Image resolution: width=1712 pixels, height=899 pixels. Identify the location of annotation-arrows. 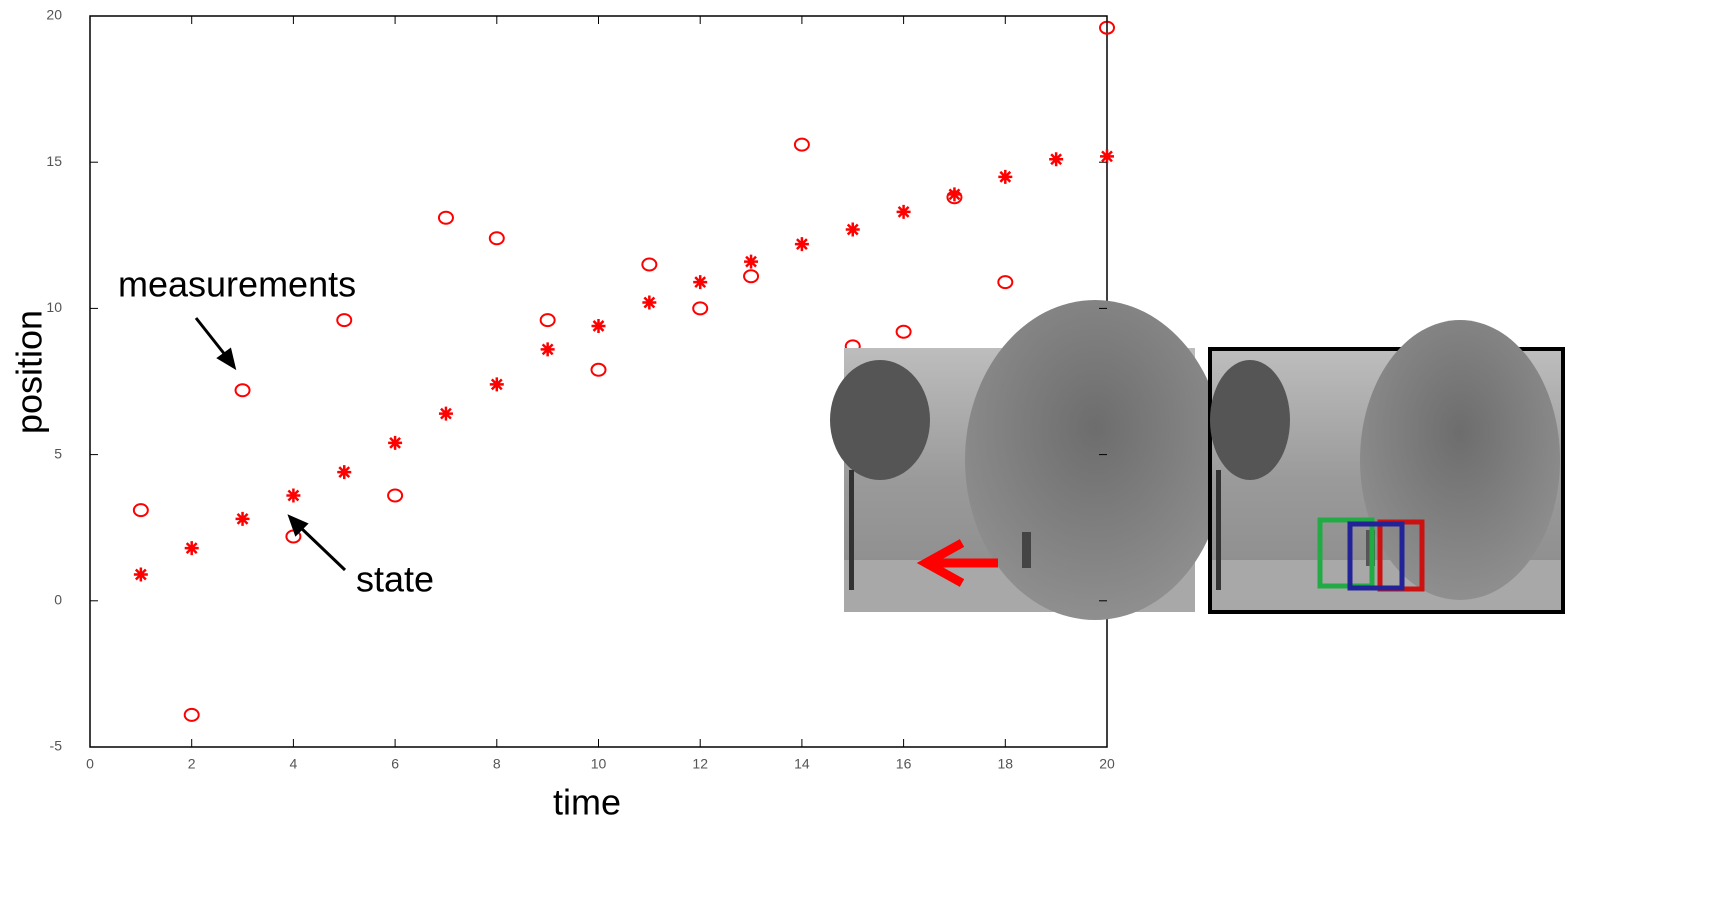
(270, 444).